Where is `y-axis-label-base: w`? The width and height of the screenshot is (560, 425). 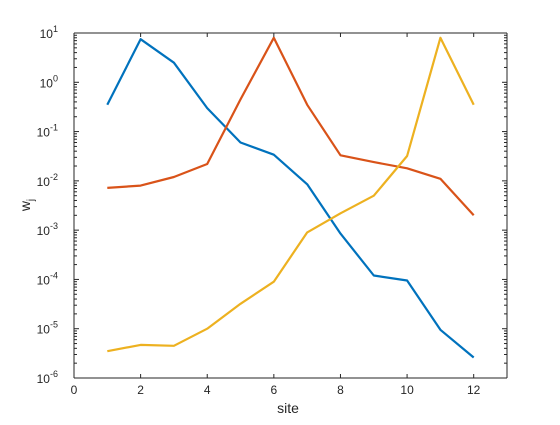
y-axis-label-base: w is located at coordinates (25, 206).